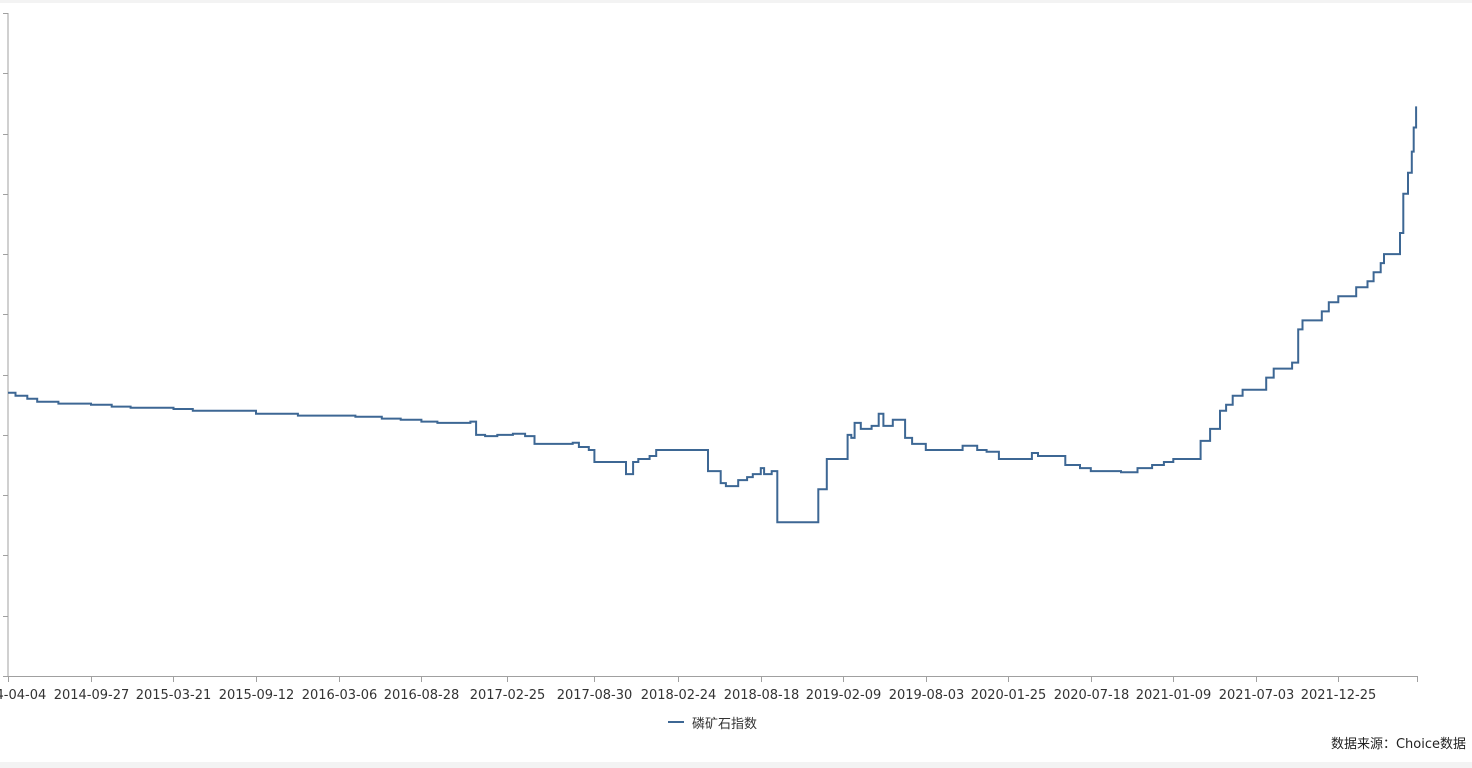 This screenshot has width=1472, height=768. What do you see at coordinates (844, 695) in the screenshot?
I see `x-tick-label: 2019-02-09` at bounding box center [844, 695].